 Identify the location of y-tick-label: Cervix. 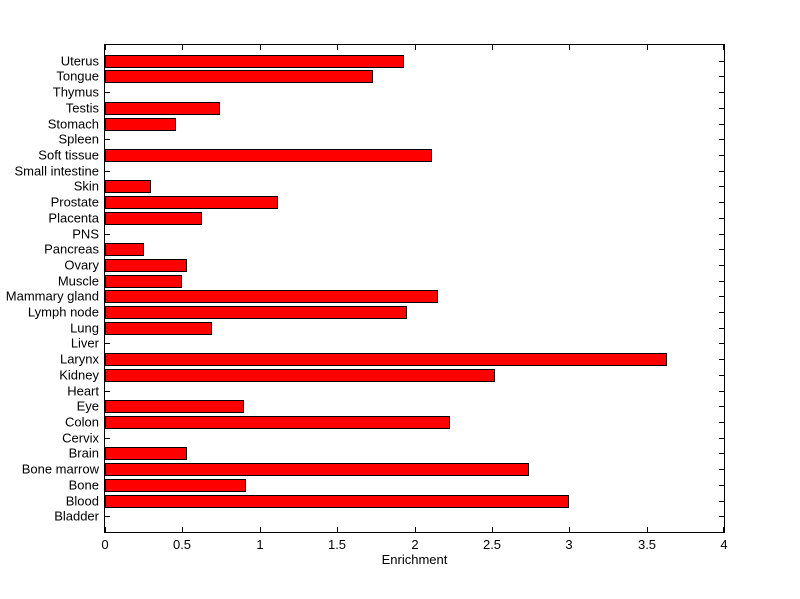
(80, 438).